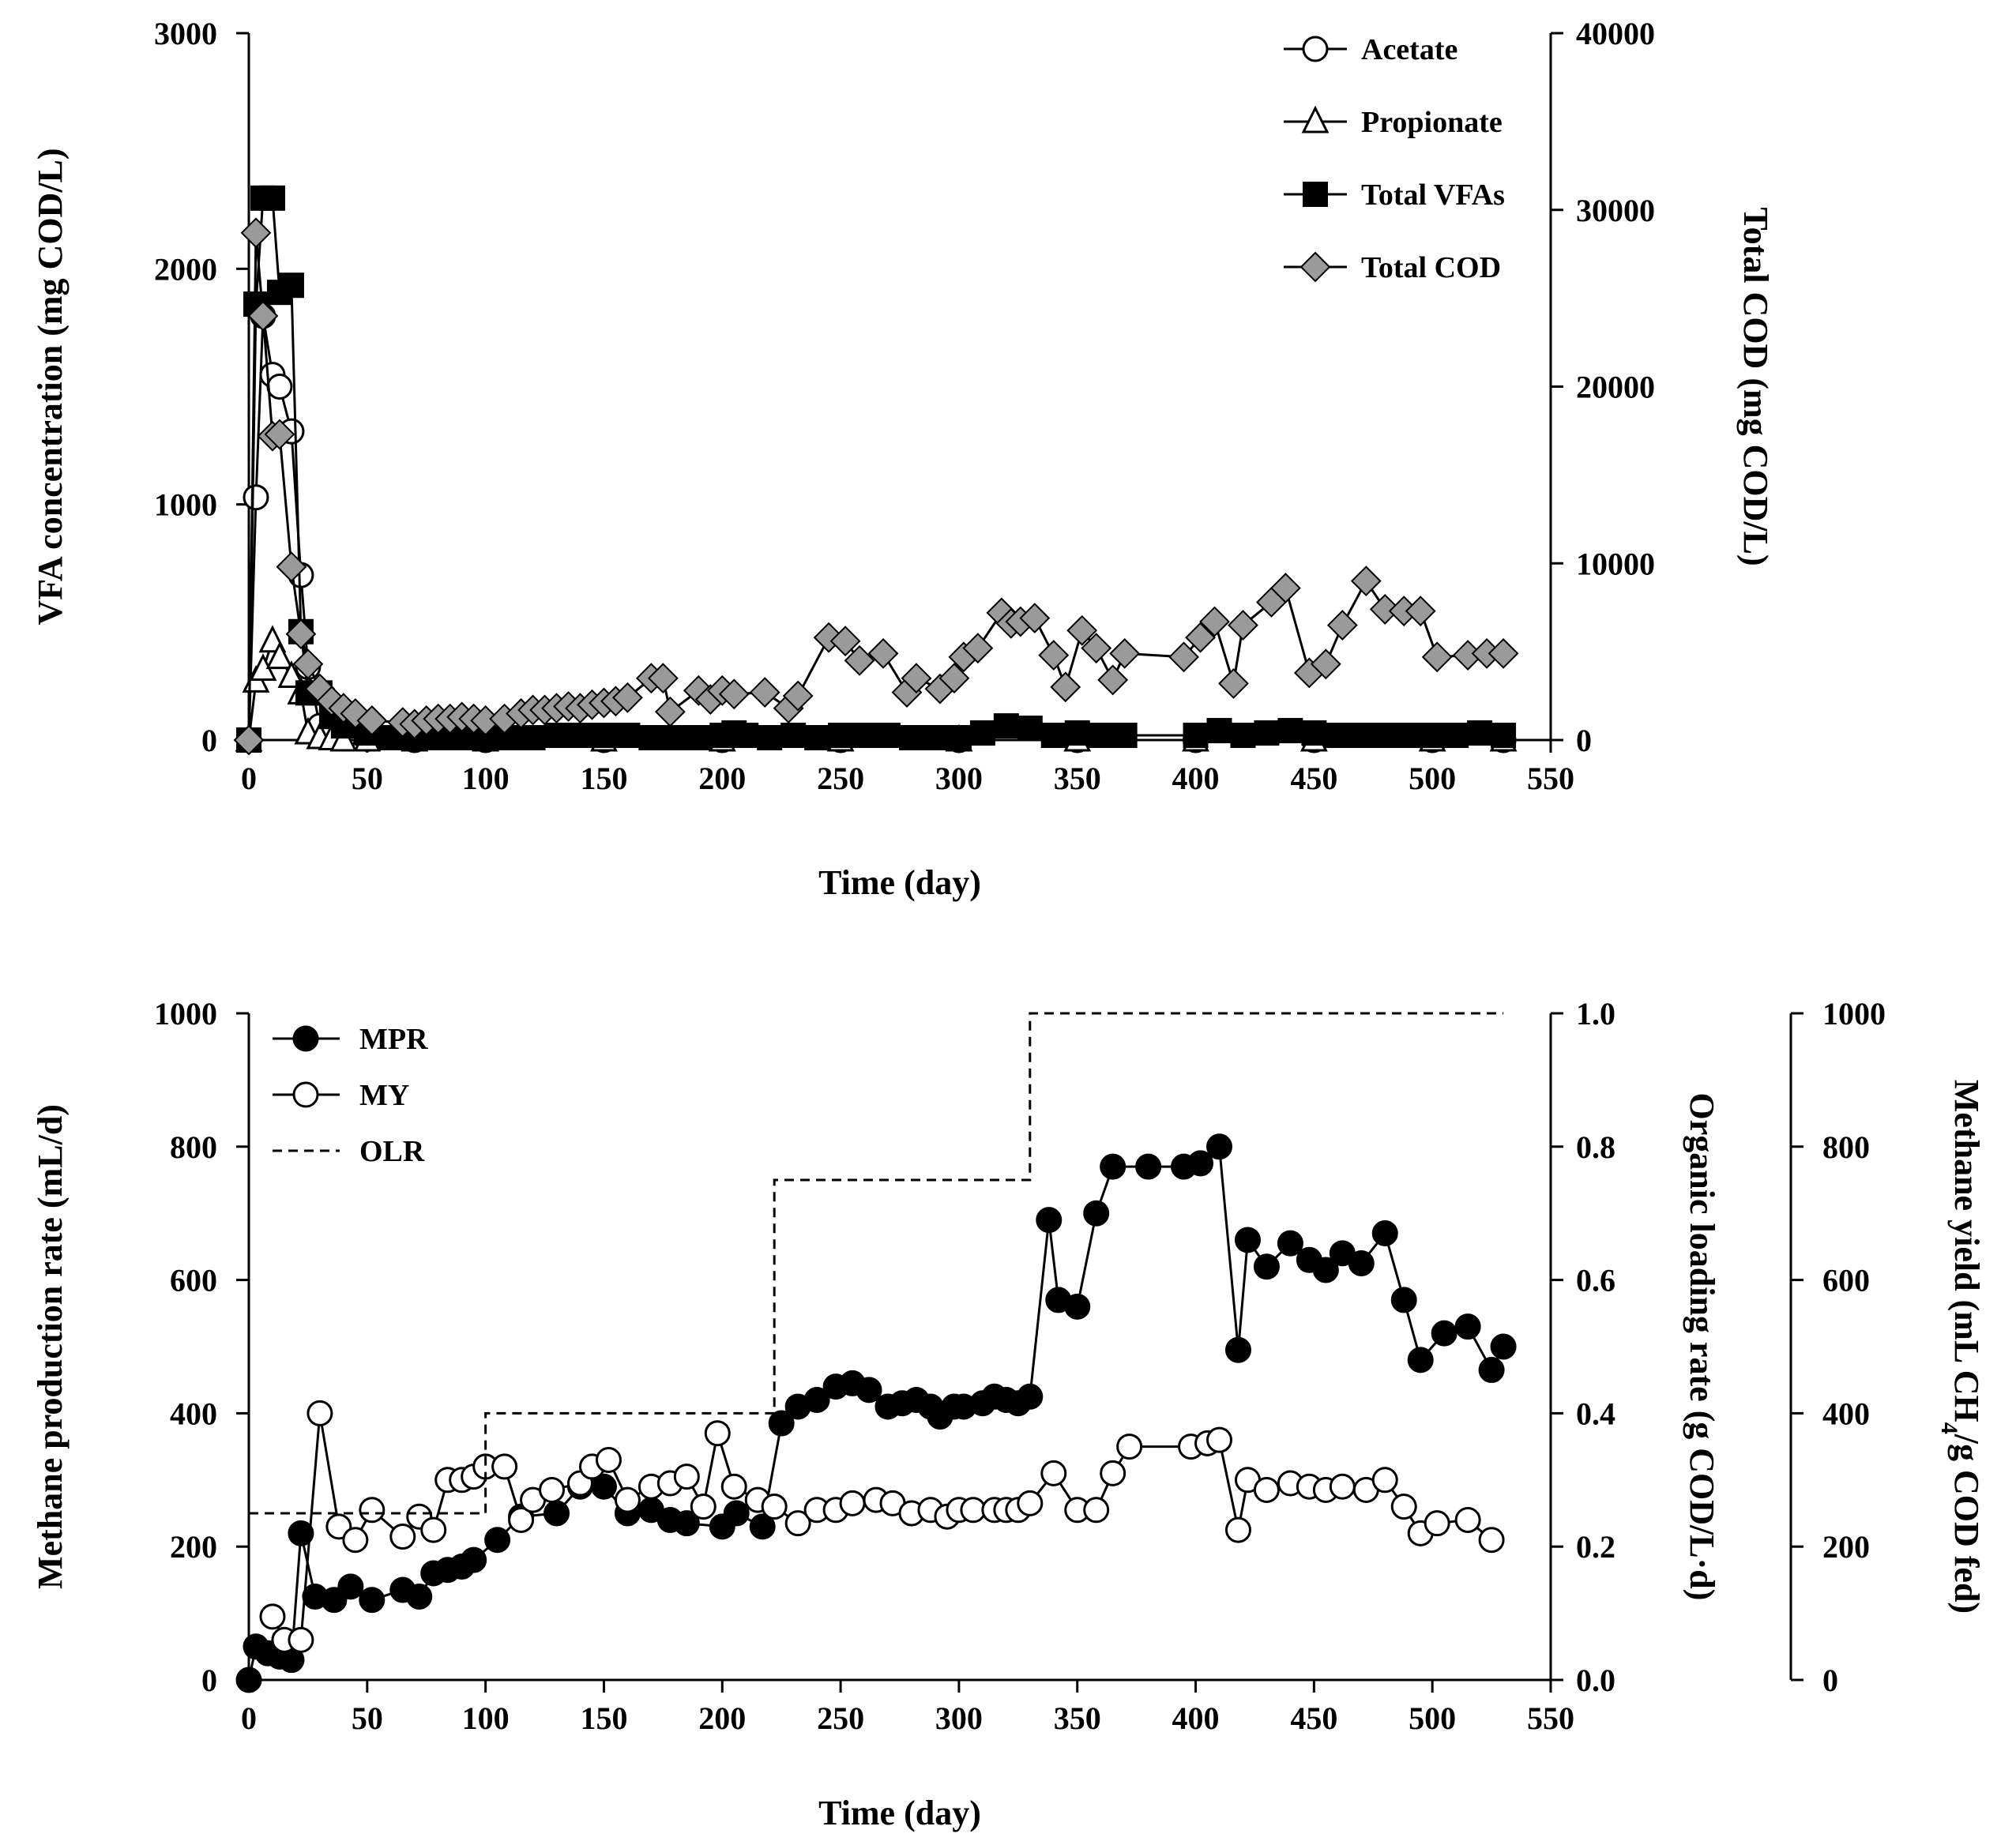 The height and width of the screenshot is (1845, 2016). I want to click on chart1-legend-label: Total VFAs, so click(1433, 195).